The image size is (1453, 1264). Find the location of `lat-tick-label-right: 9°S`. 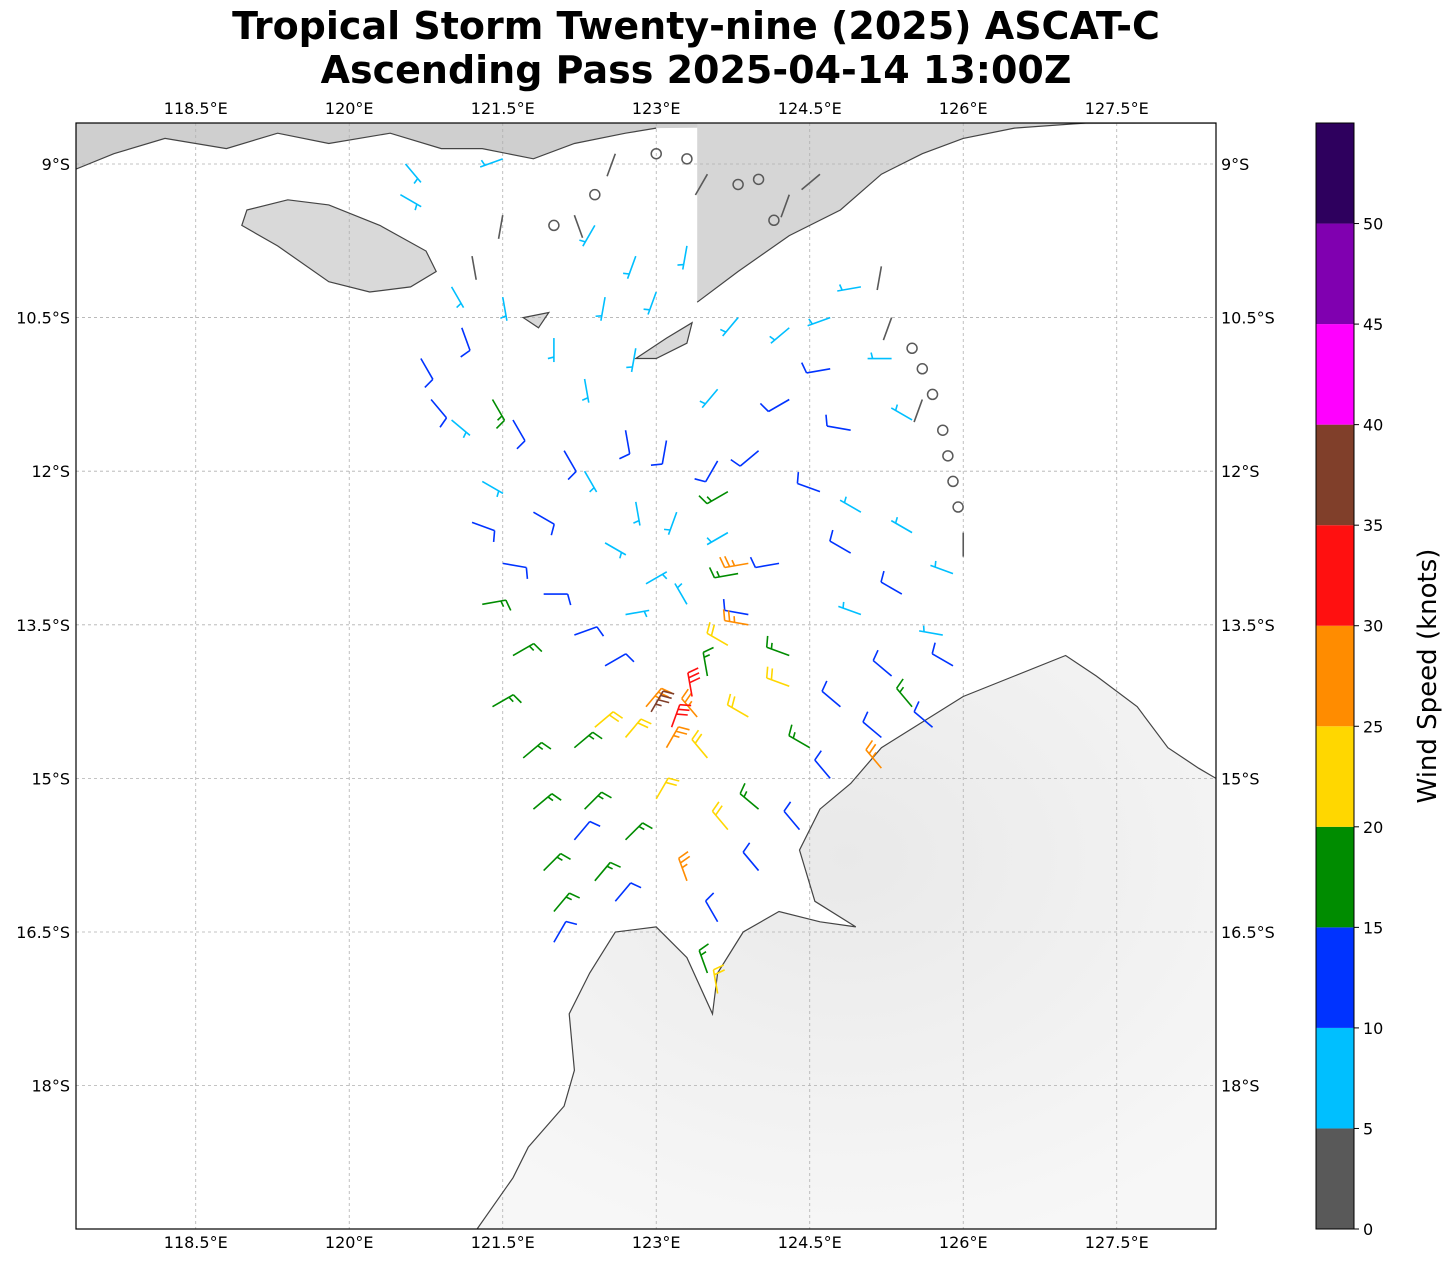

lat-tick-label-right: 9°S is located at coordinates (1235, 164).